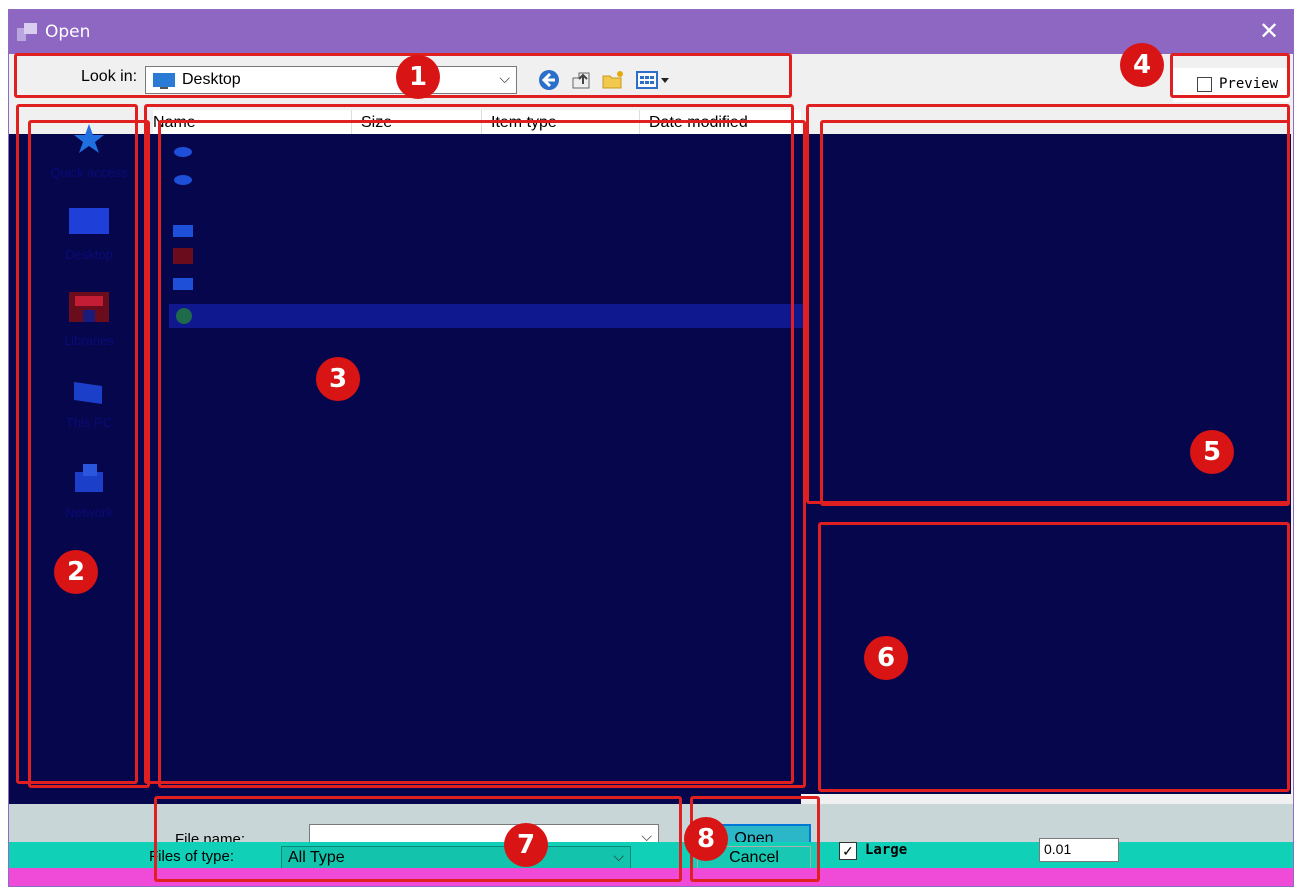  I want to click on dark-overlay-bottom-left, so click(405, 799).